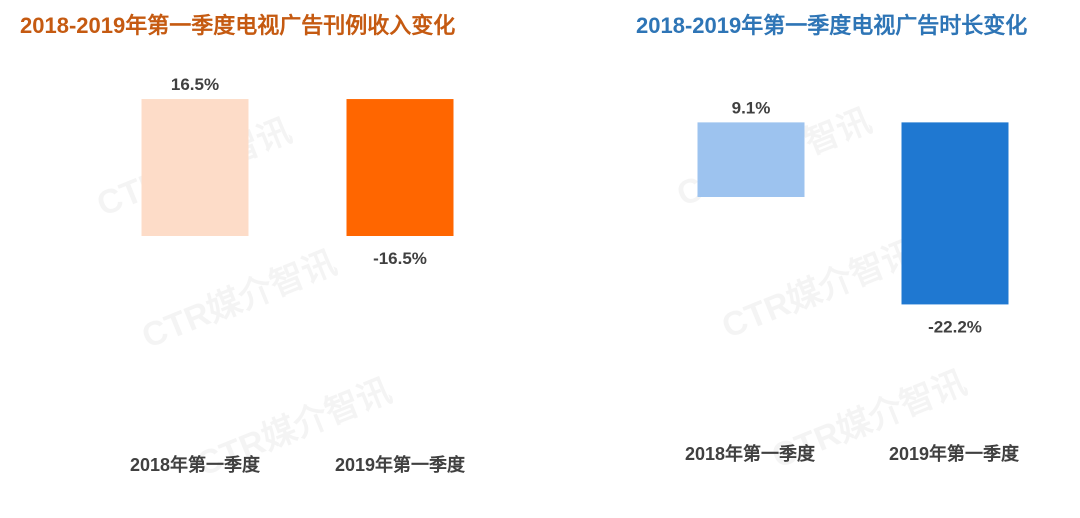  What do you see at coordinates (400, 258) in the screenshot?
I see `data-label: -16.5%` at bounding box center [400, 258].